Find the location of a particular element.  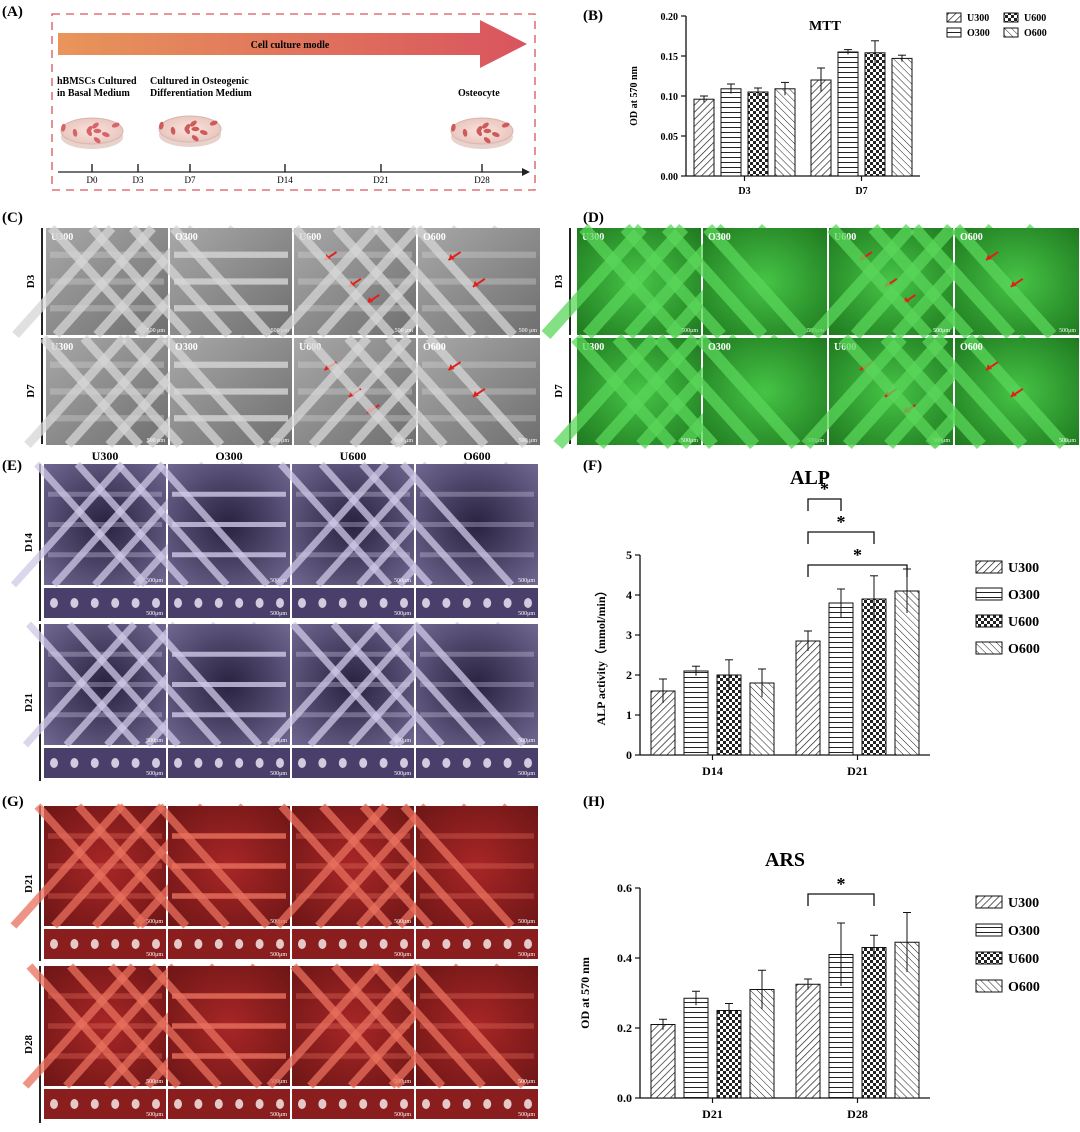

significance-bracket is located at coordinates (857, 570).